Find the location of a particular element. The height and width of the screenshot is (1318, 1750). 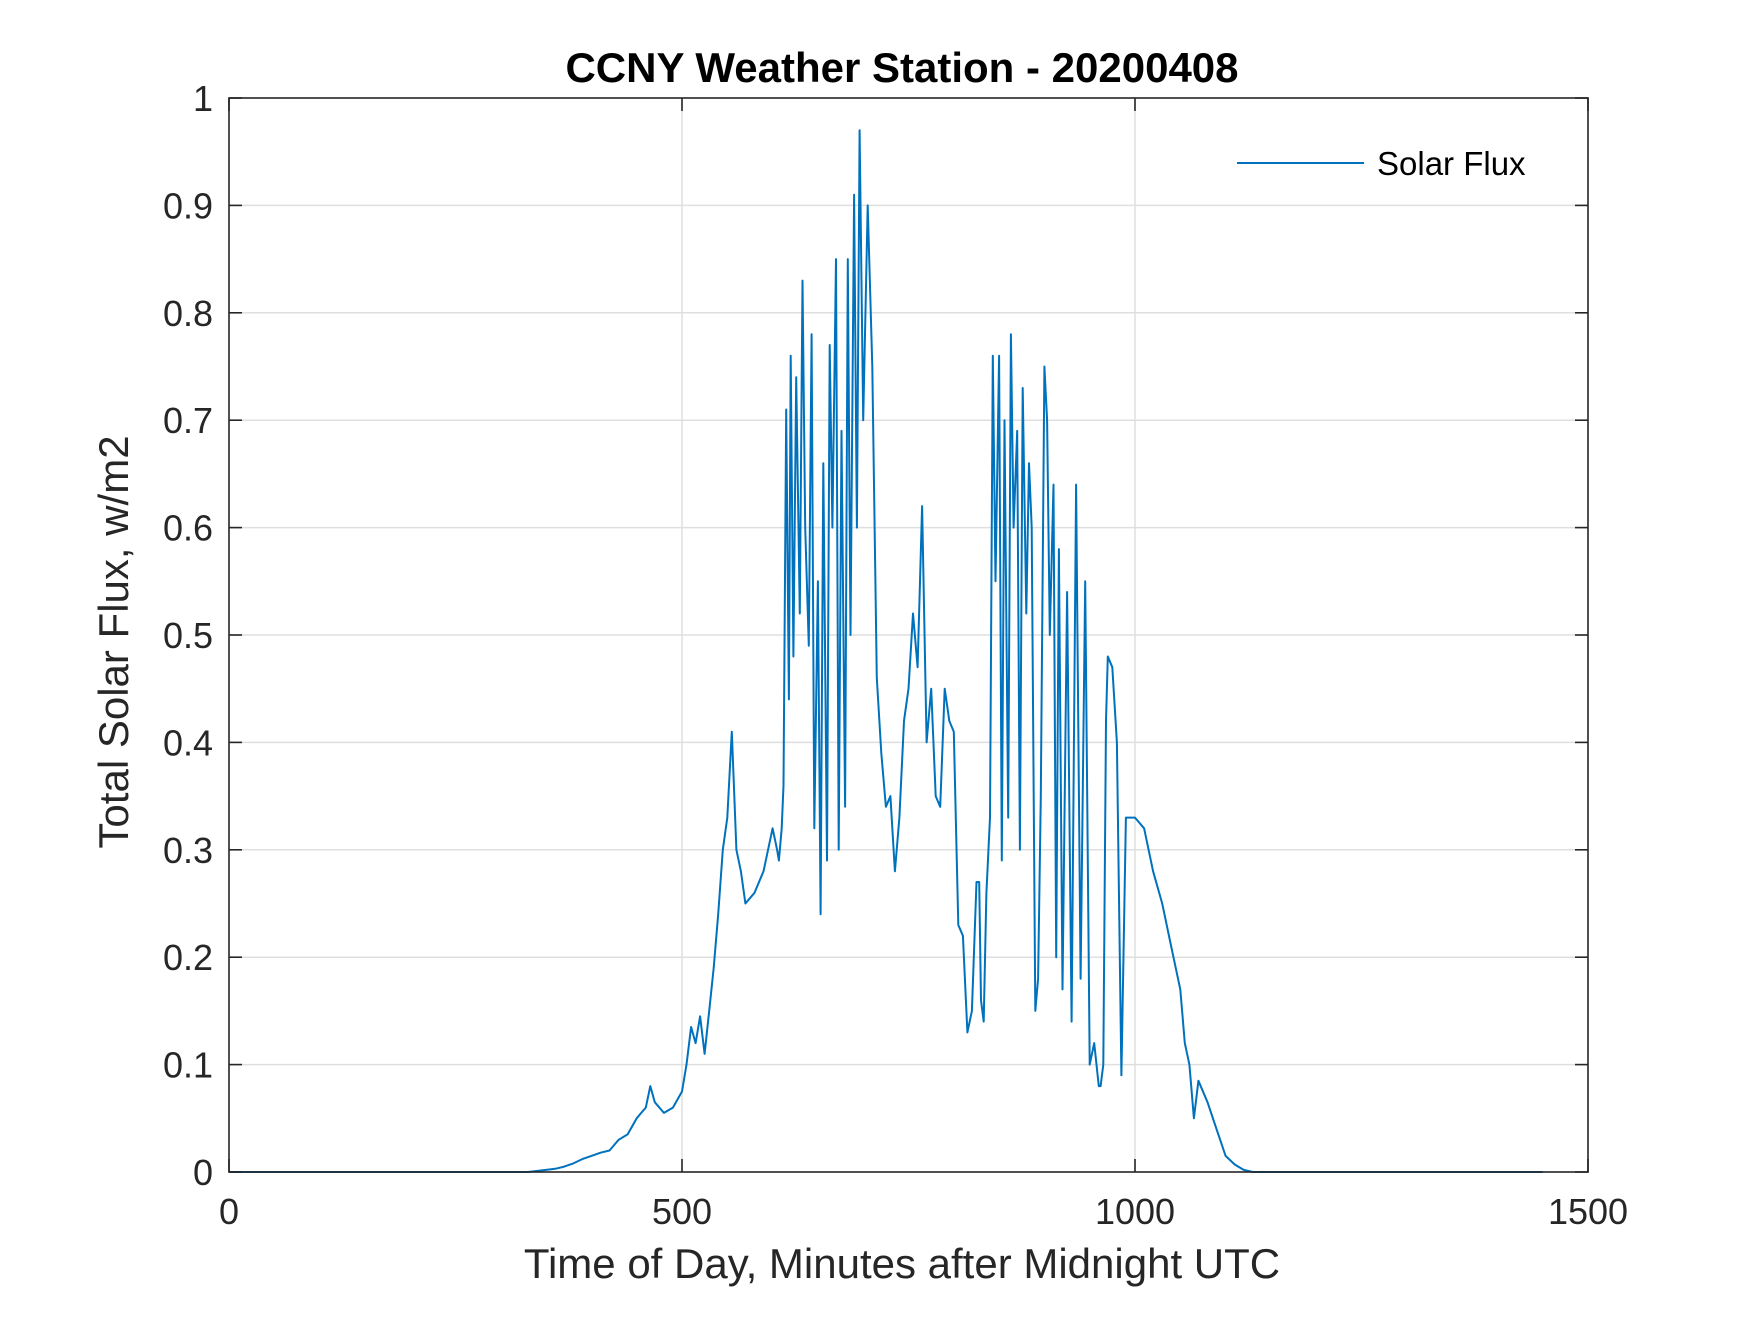

y-tick-label-9: 0.9 is located at coordinates (188, 205).